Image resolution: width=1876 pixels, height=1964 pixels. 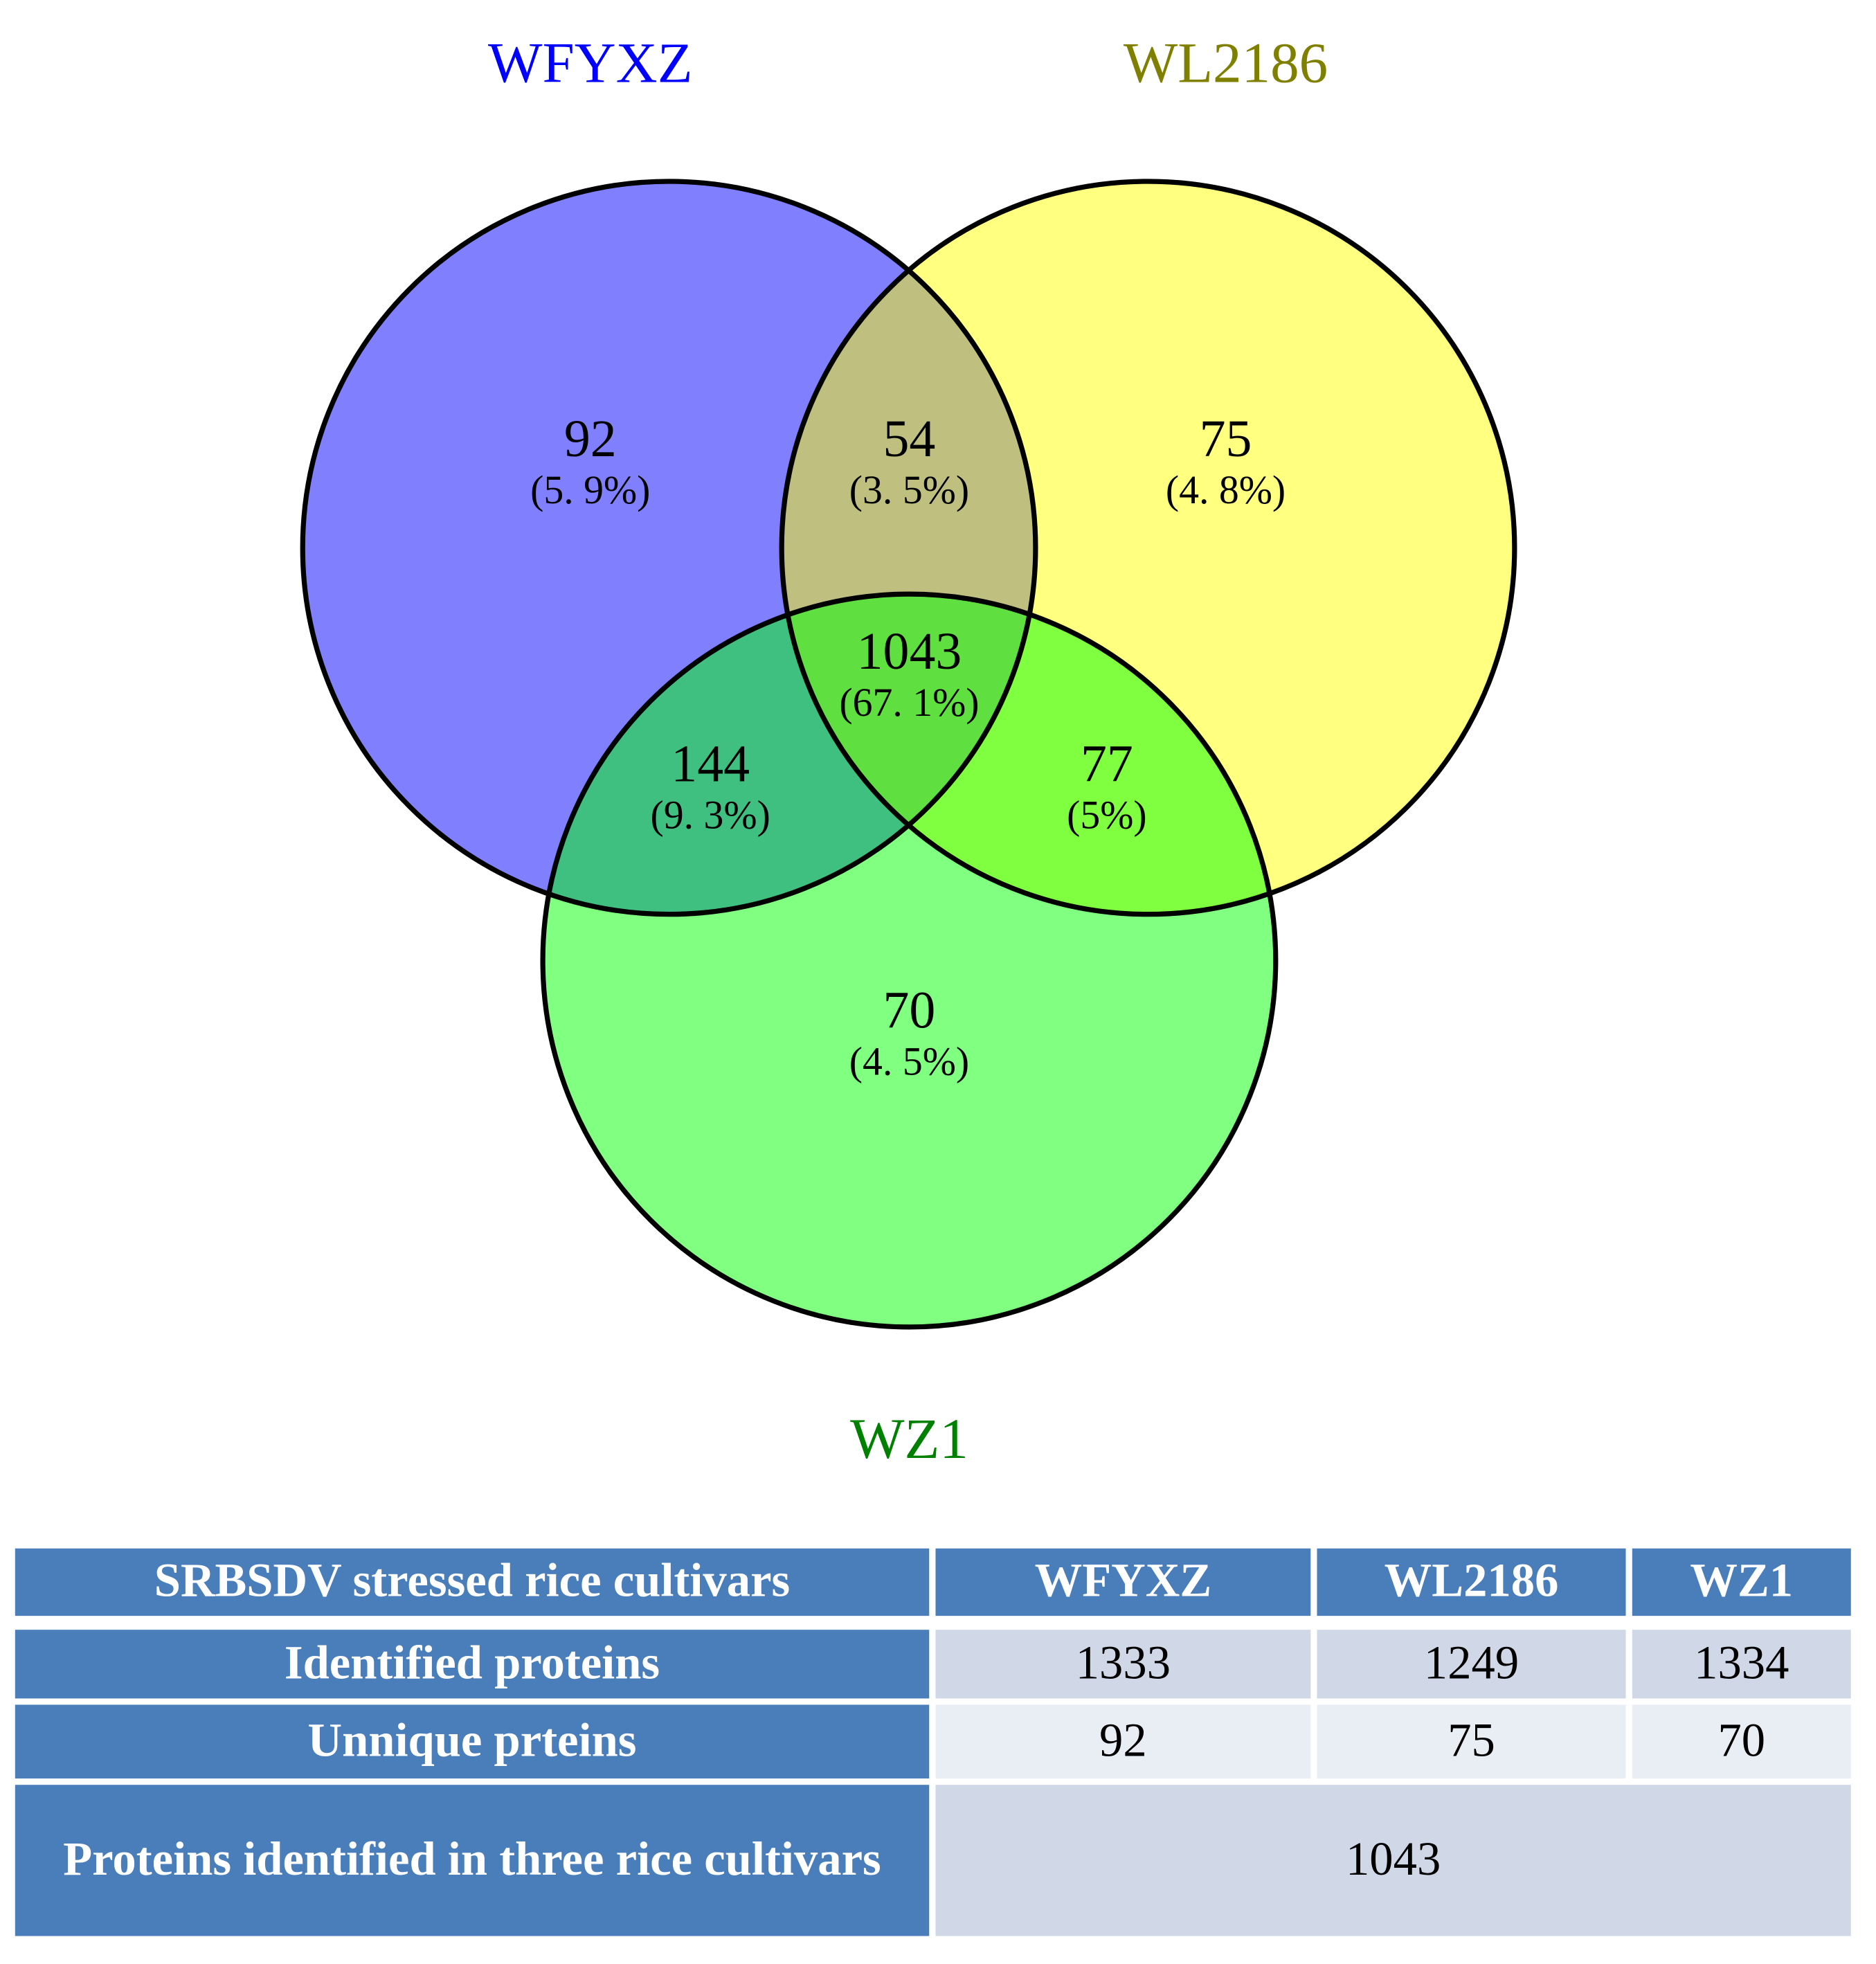 What do you see at coordinates (590, 62) in the screenshot?
I see `set-title: WFYXZ` at bounding box center [590, 62].